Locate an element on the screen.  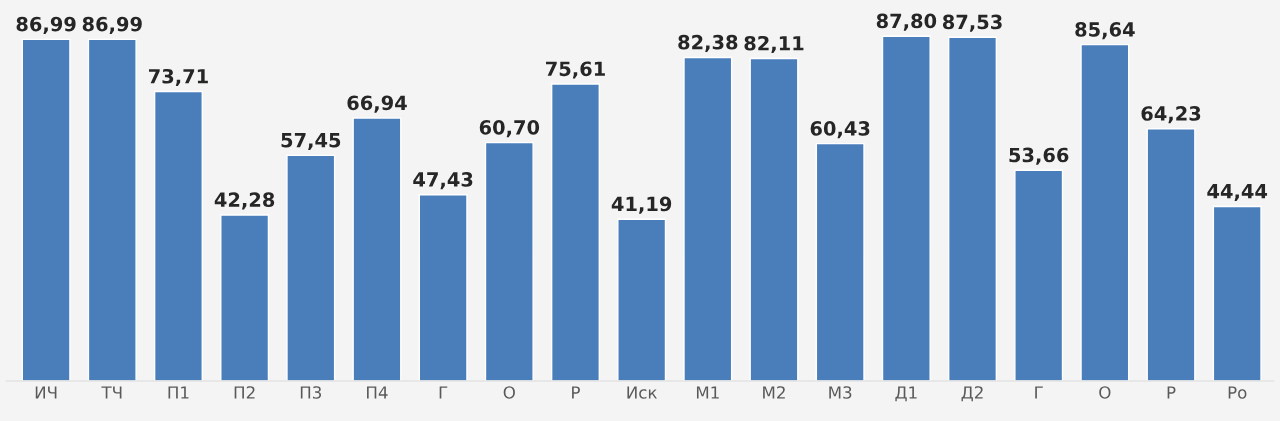
x-tick-label: М3 is located at coordinates (840, 392).